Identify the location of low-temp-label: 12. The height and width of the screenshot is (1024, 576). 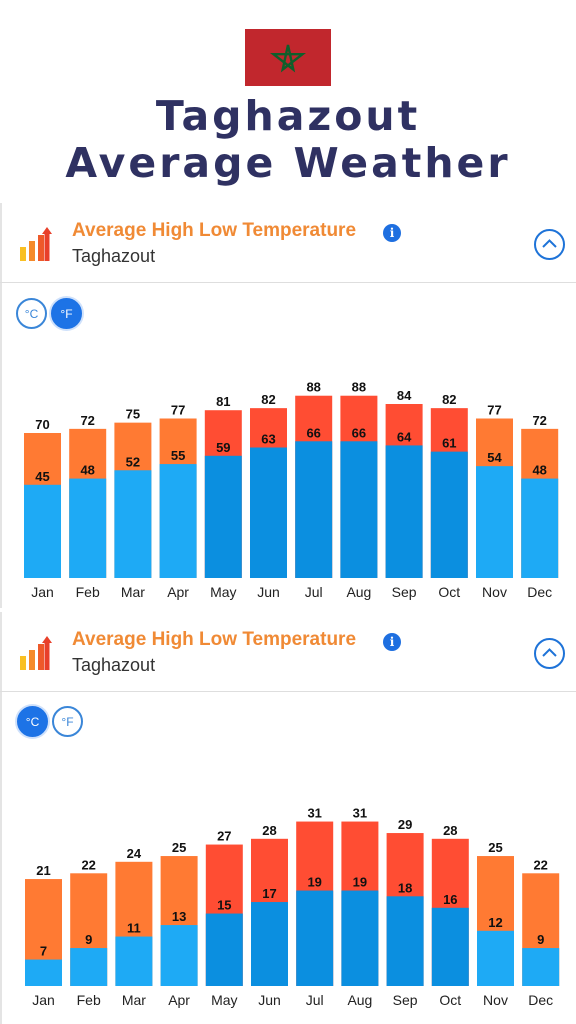
(495, 922).